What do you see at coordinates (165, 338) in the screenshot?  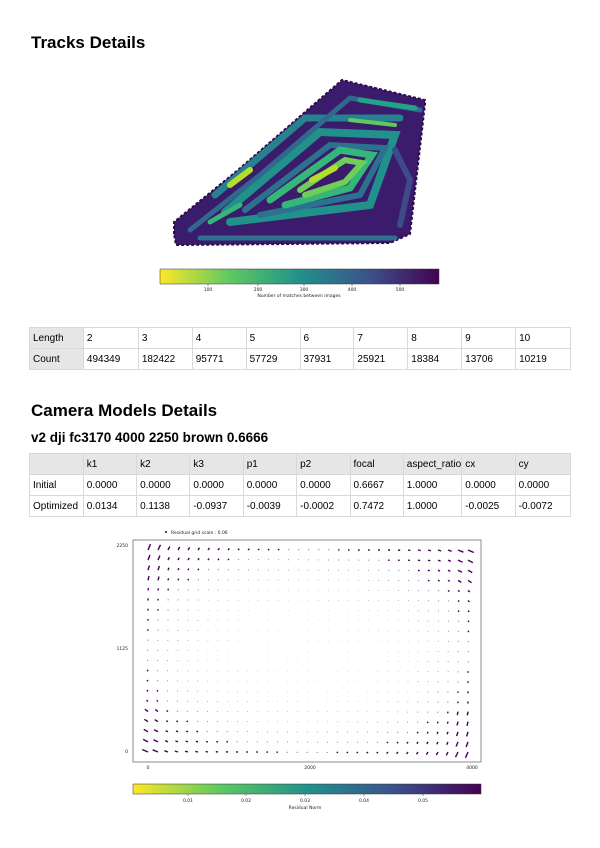 I see `table-cell: 3` at bounding box center [165, 338].